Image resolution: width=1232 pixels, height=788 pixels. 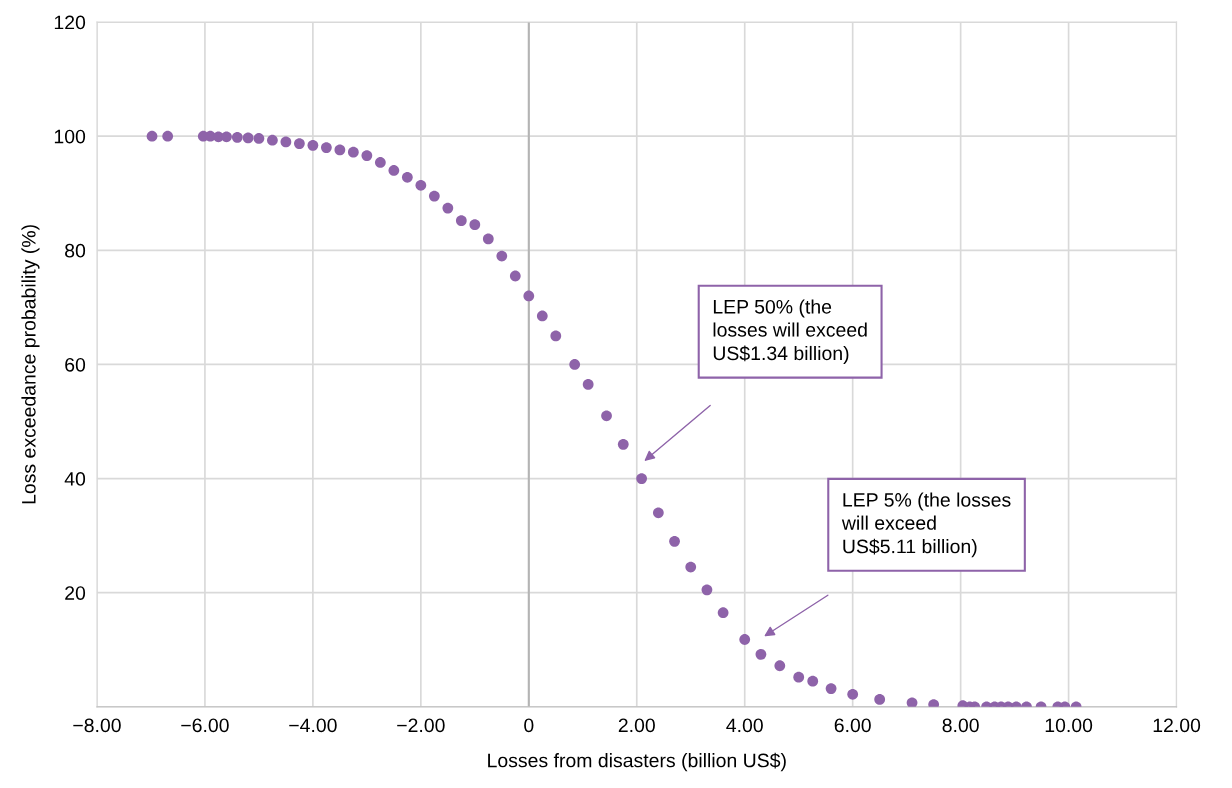 What do you see at coordinates (75, 364) in the screenshot?
I see `y-tick-label: 60` at bounding box center [75, 364].